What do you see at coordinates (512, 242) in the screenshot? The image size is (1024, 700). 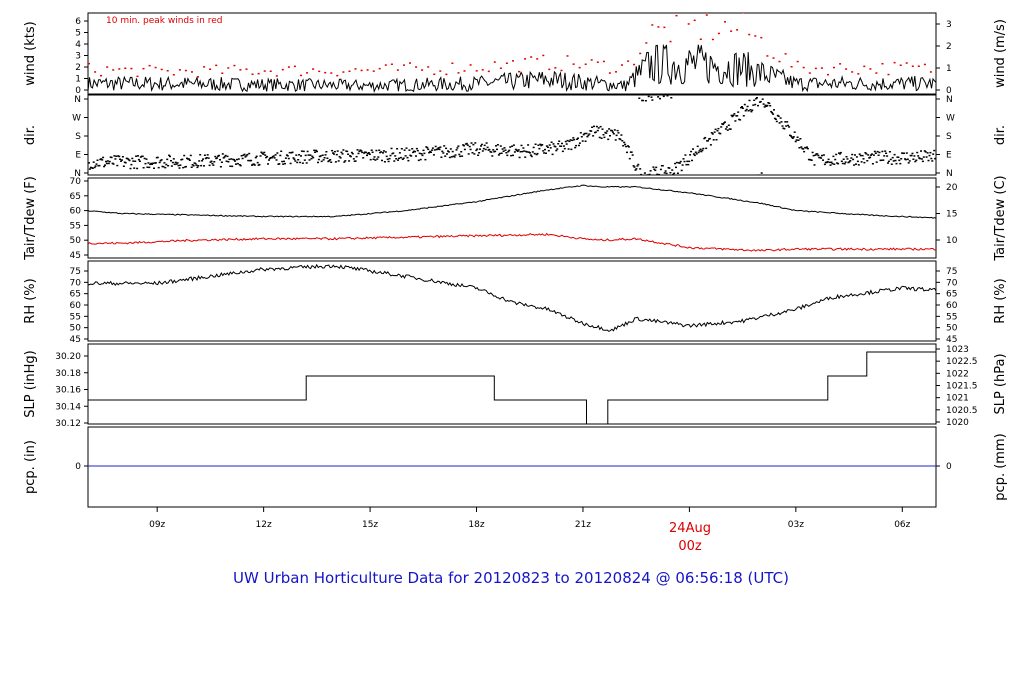 I see `series-tdew-line` at bounding box center [512, 242].